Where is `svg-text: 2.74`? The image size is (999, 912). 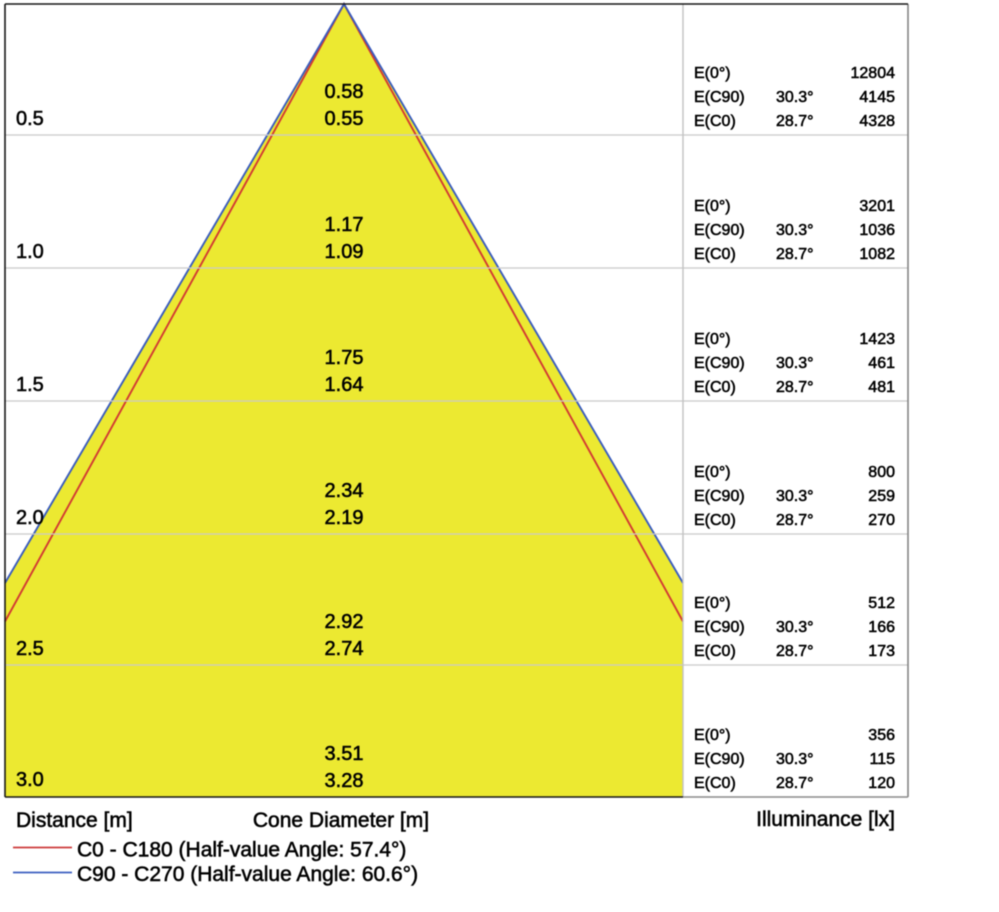
svg-text: 2.74 is located at coordinates (344, 649).